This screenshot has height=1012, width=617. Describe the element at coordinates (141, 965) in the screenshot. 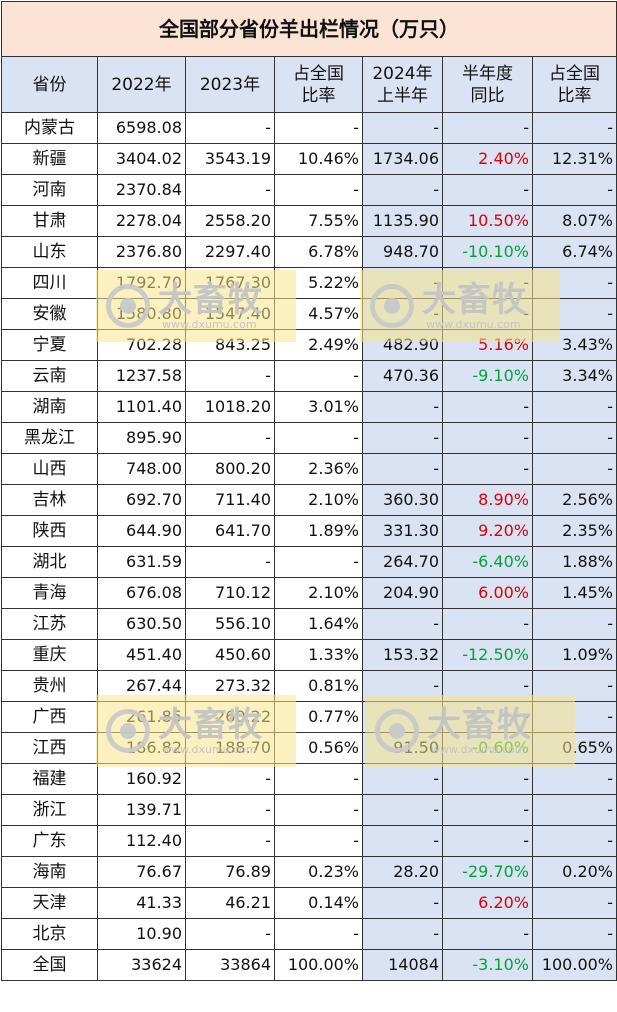

I see `y2022-cell: 33624` at that location.